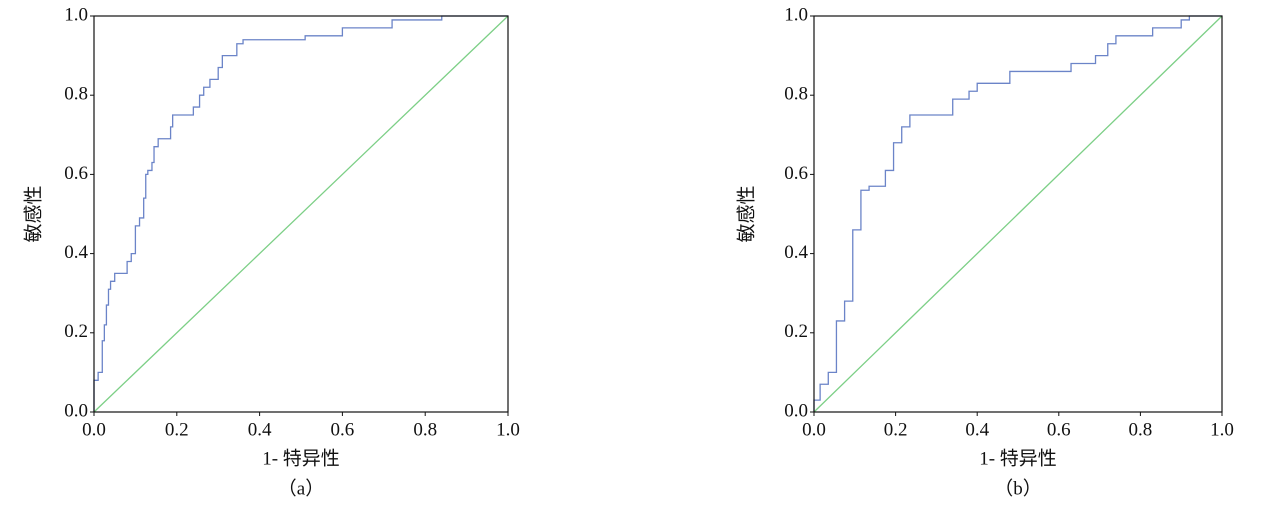 The height and width of the screenshot is (508, 1268). Describe the element at coordinates (301, 488) in the screenshot. I see `caption: （a）` at that location.